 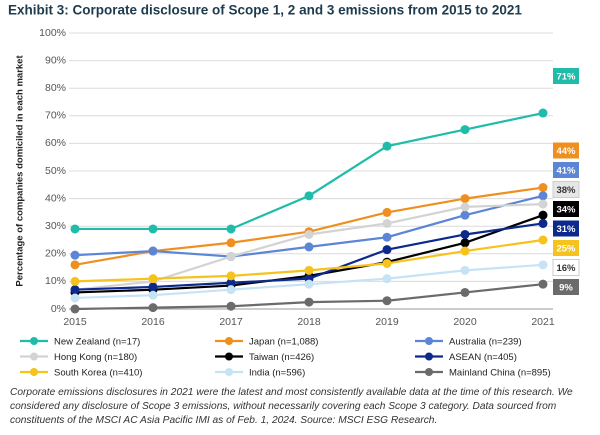 I want to click on legend-label: ASEAN (n=405), so click(x=483, y=357).